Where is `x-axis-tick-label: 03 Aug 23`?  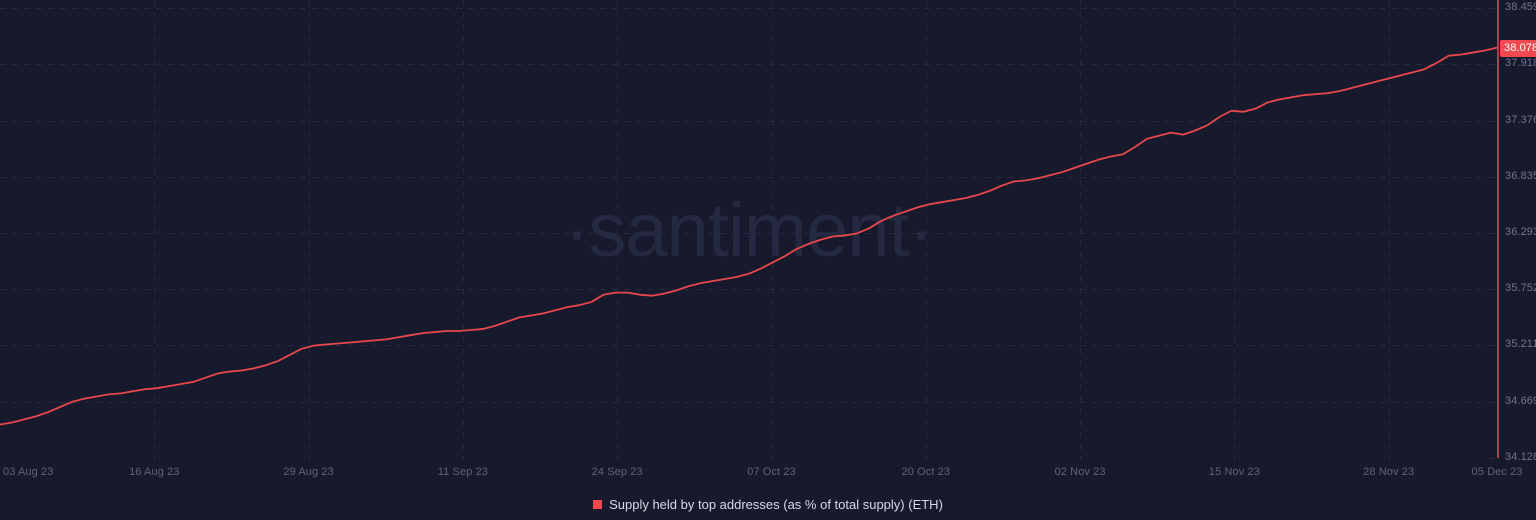 x-axis-tick-label: 03 Aug 23 is located at coordinates (28, 472).